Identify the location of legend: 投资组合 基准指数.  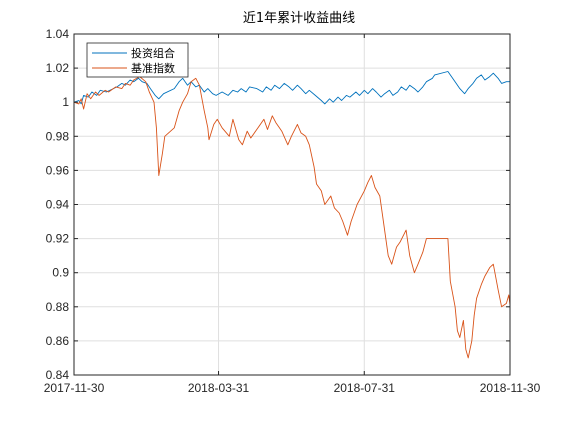
(137, 60).